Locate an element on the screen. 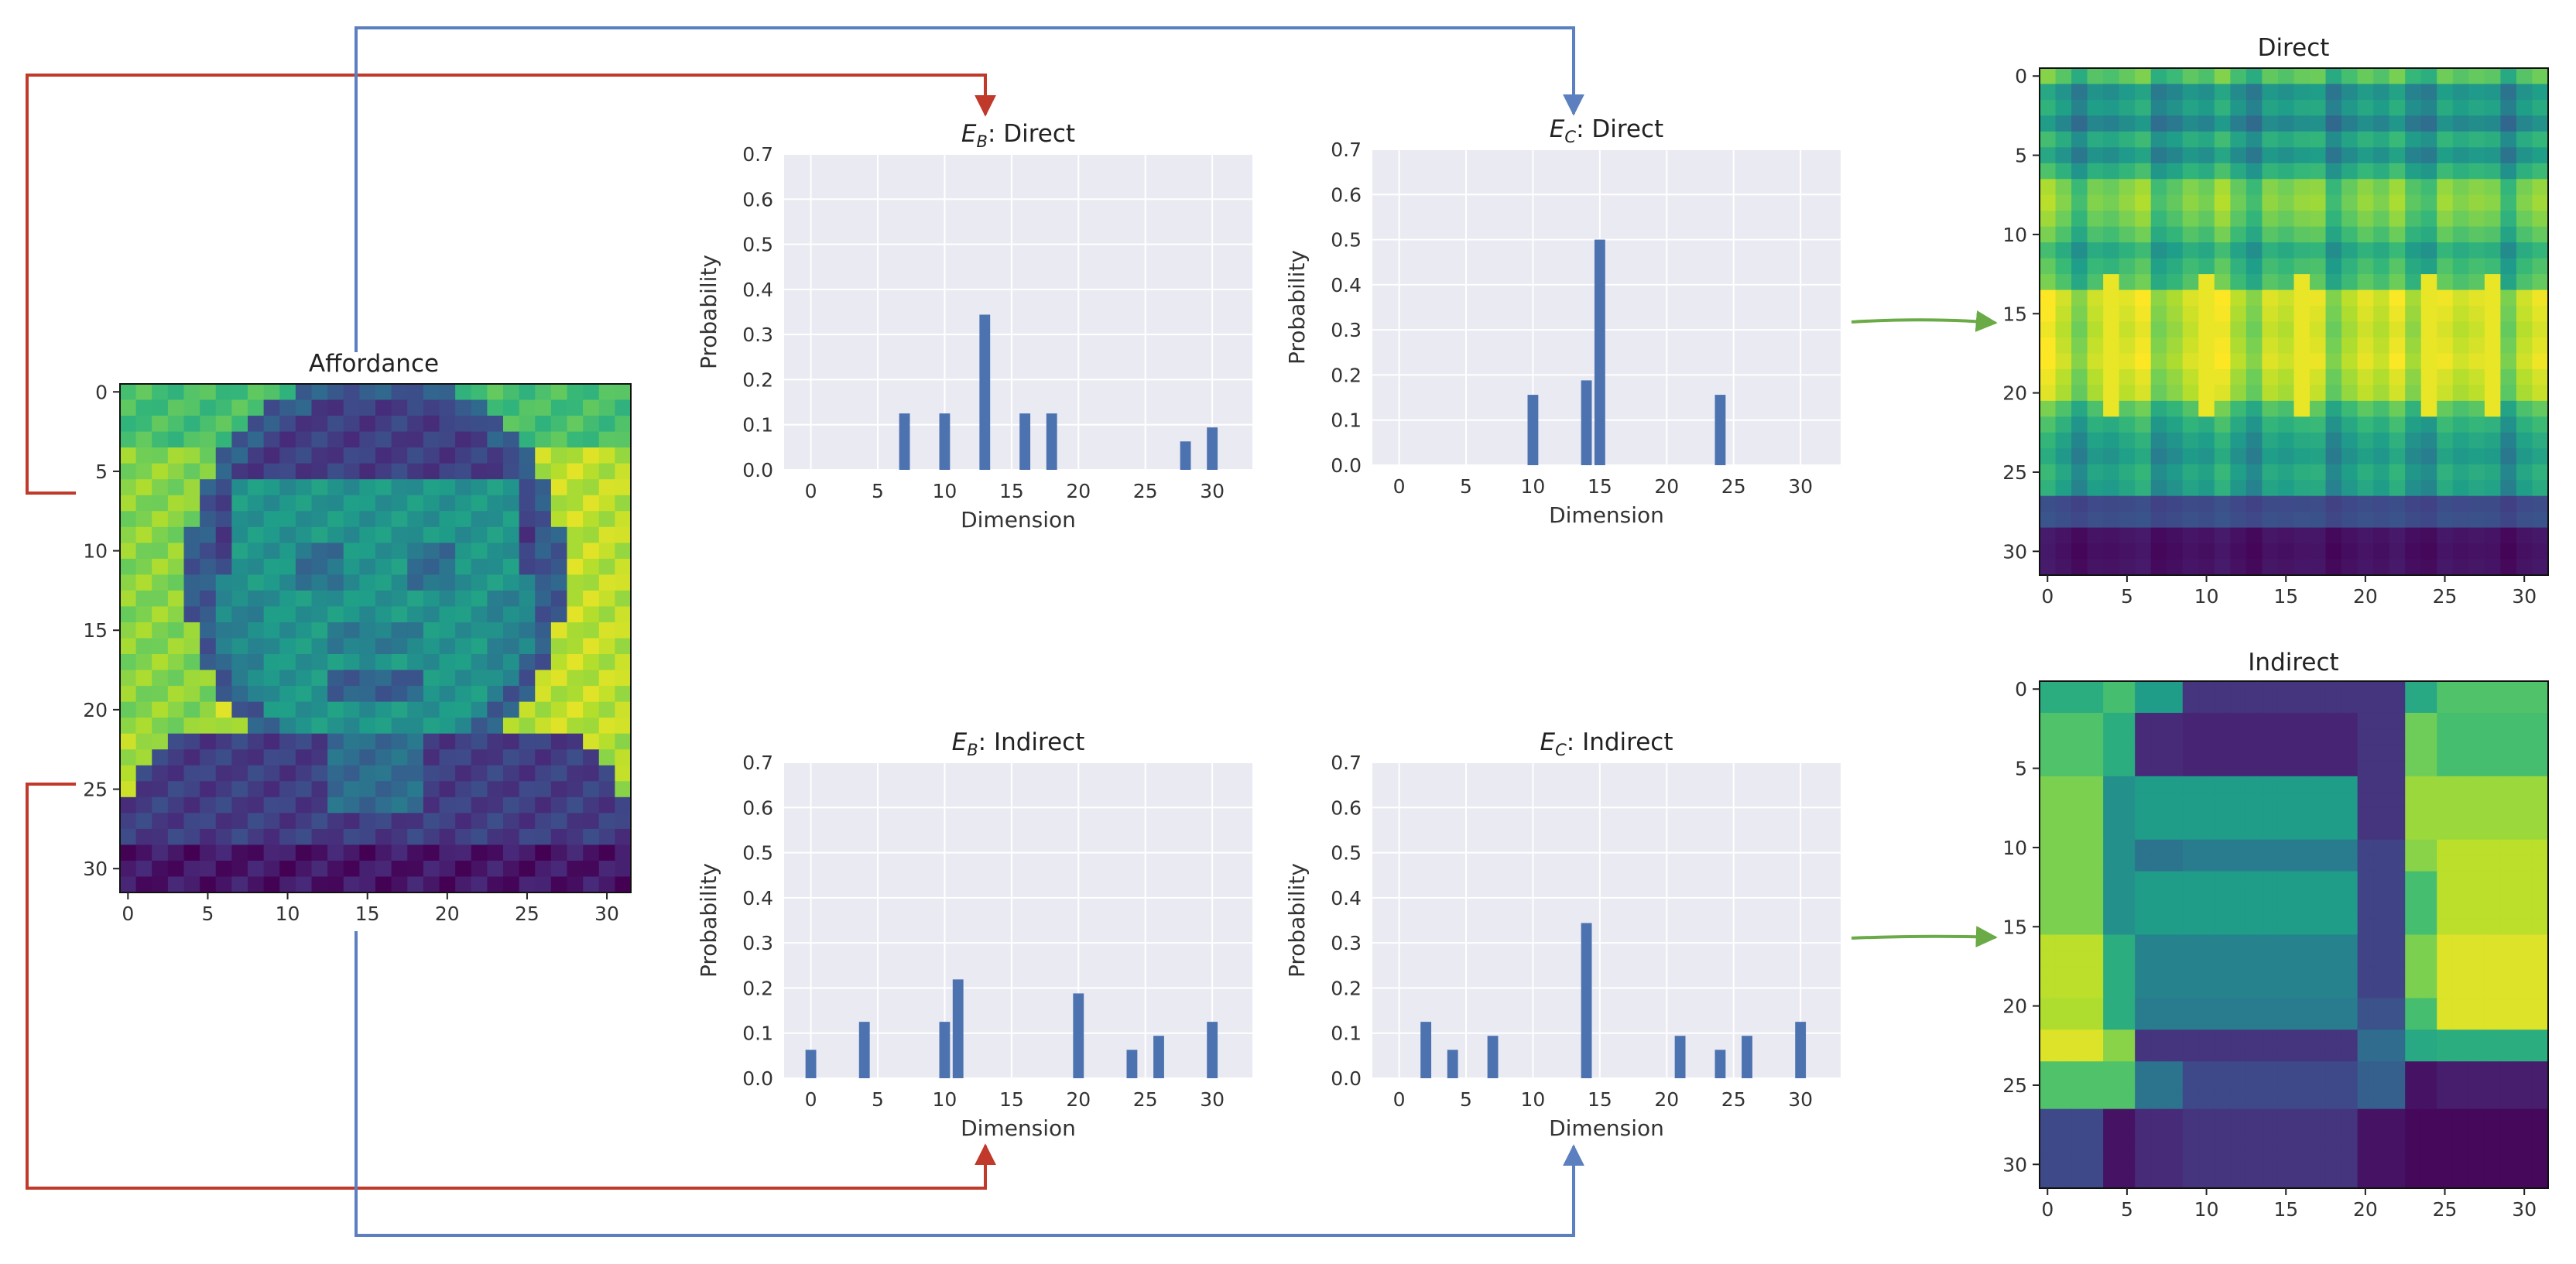  y-axis-label: Probability is located at coordinates (1297, 920).